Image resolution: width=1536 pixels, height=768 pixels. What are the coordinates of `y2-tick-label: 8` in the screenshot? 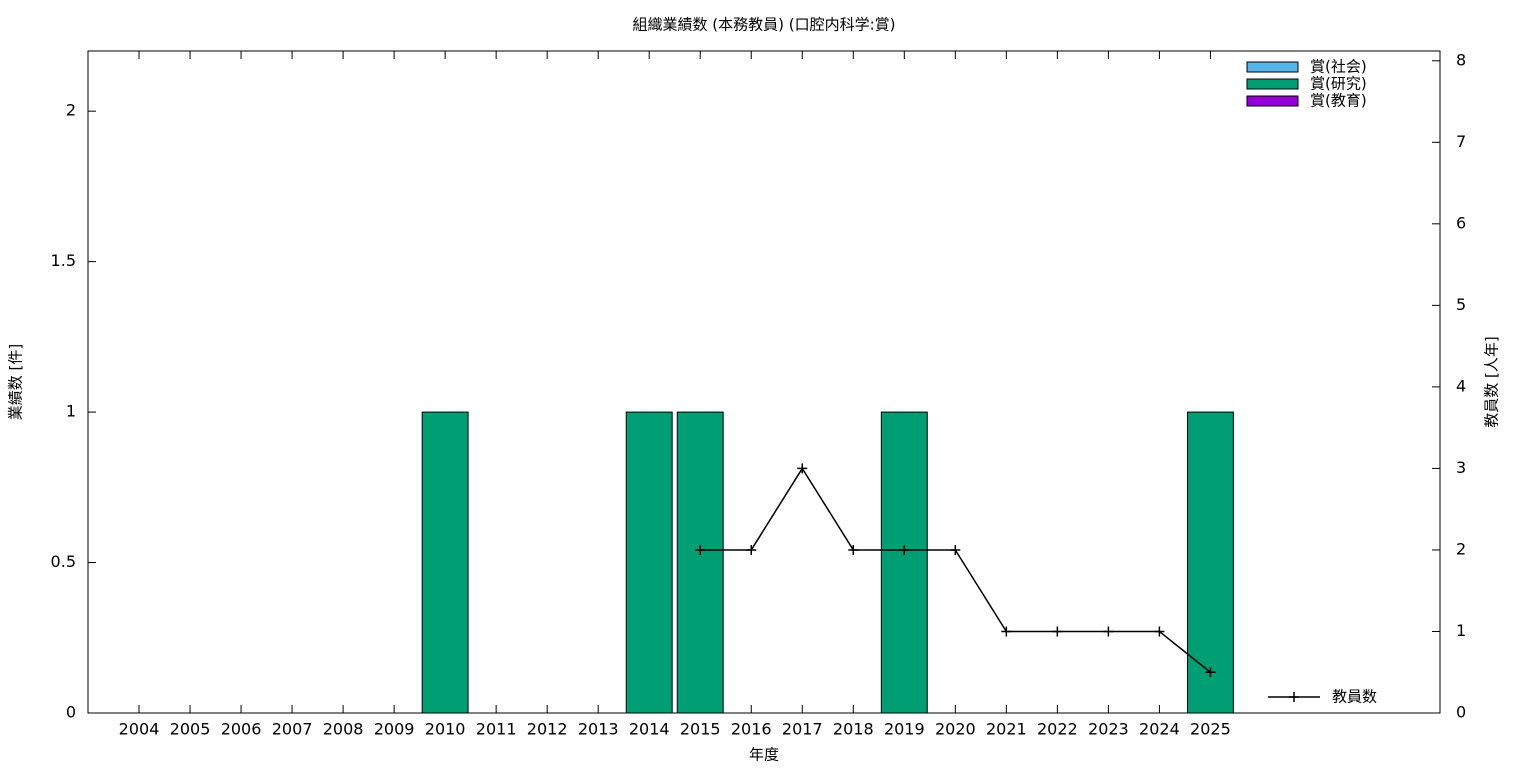 It's located at (1461, 59).